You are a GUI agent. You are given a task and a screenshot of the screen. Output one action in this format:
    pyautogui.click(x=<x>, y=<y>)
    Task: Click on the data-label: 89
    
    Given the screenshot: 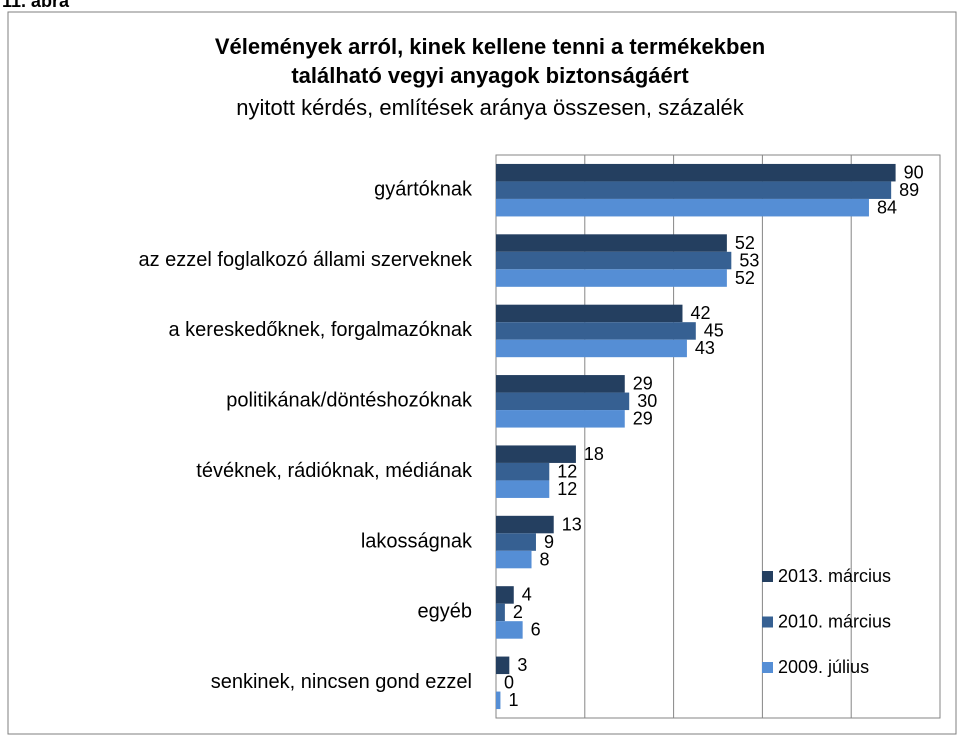 What is the action you would take?
    pyautogui.click(x=909, y=190)
    